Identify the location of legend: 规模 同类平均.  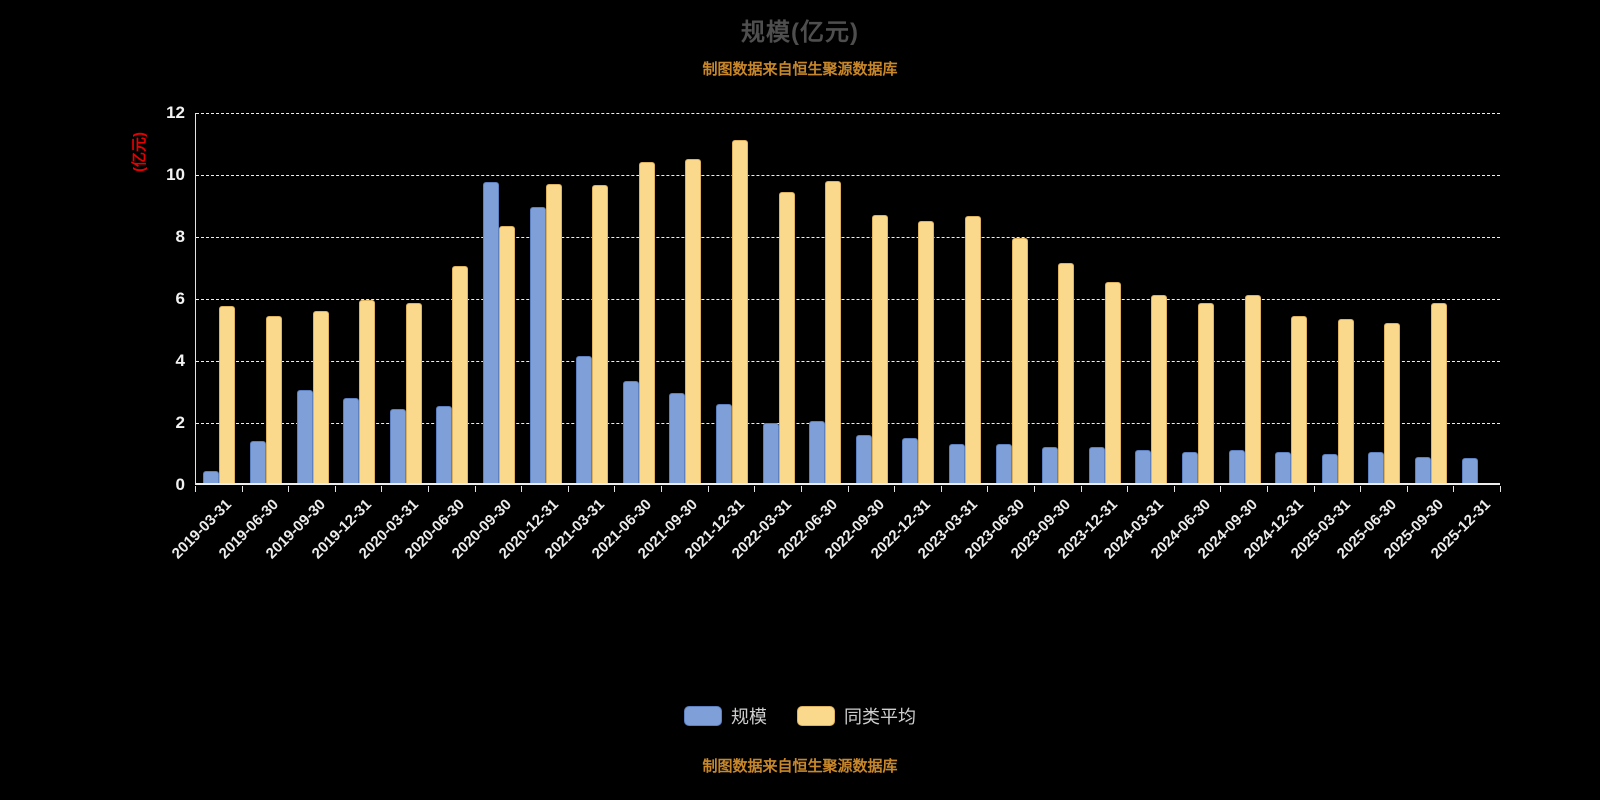
(800, 716).